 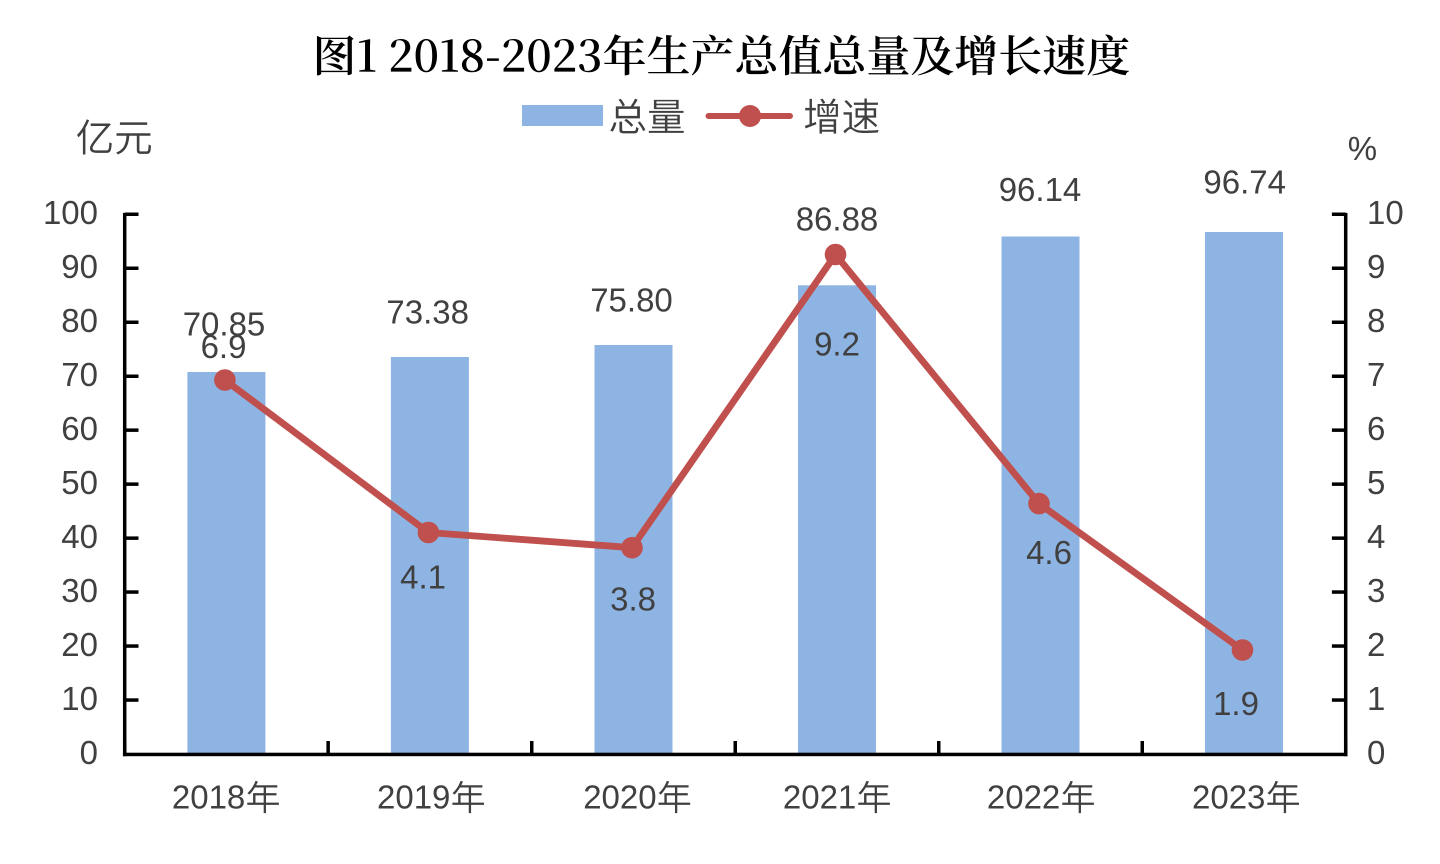 What do you see at coordinates (70, 212) in the screenshot?
I see `svg-text: 100` at bounding box center [70, 212].